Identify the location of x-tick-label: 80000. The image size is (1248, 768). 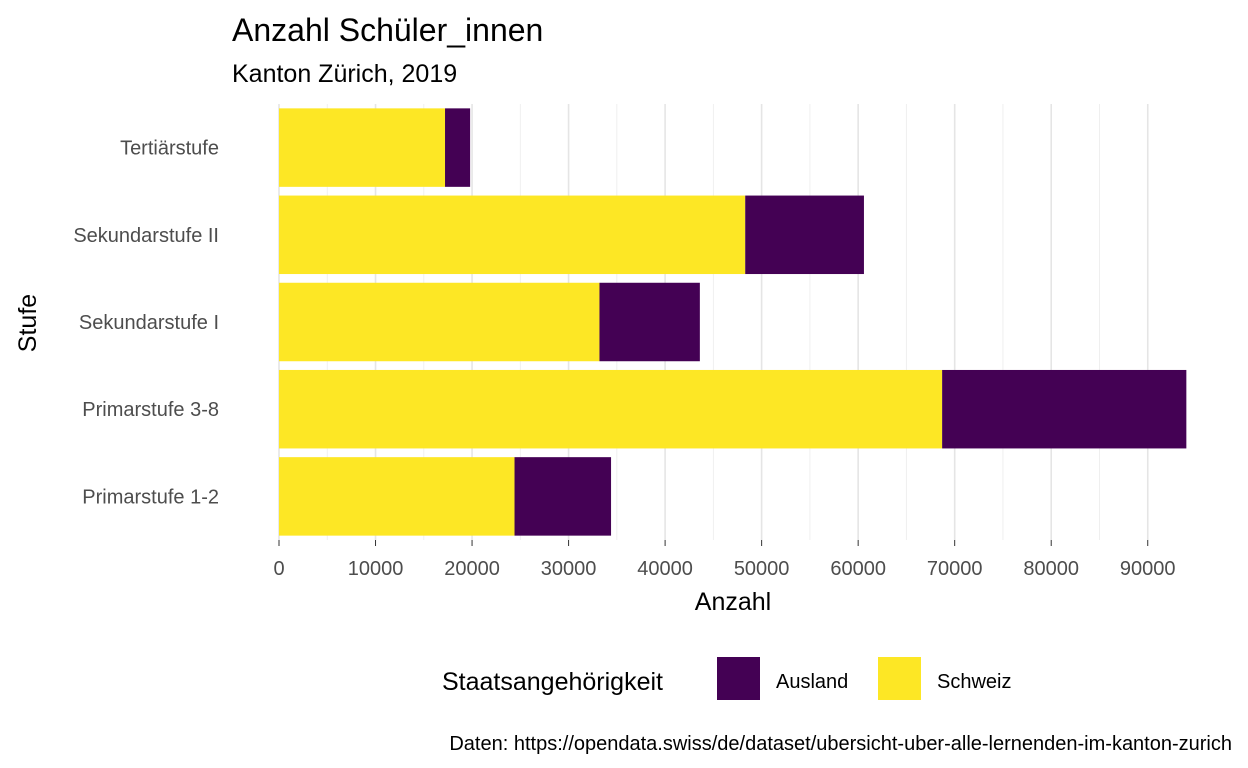
(1051, 569).